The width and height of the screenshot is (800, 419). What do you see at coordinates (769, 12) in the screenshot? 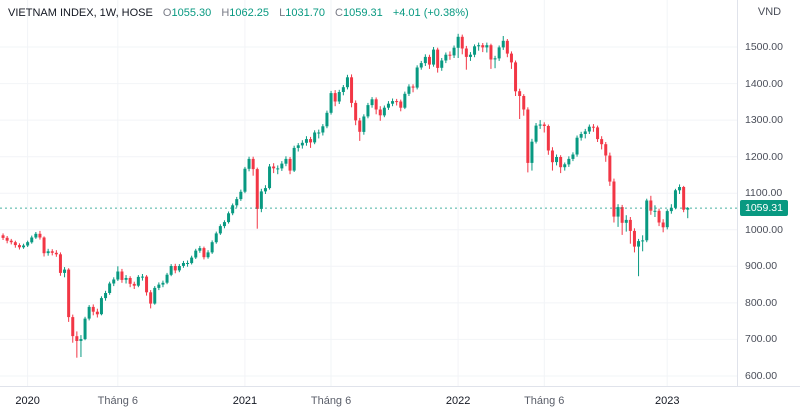
I see `currency-label: VND` at bounding box center [769, 12].